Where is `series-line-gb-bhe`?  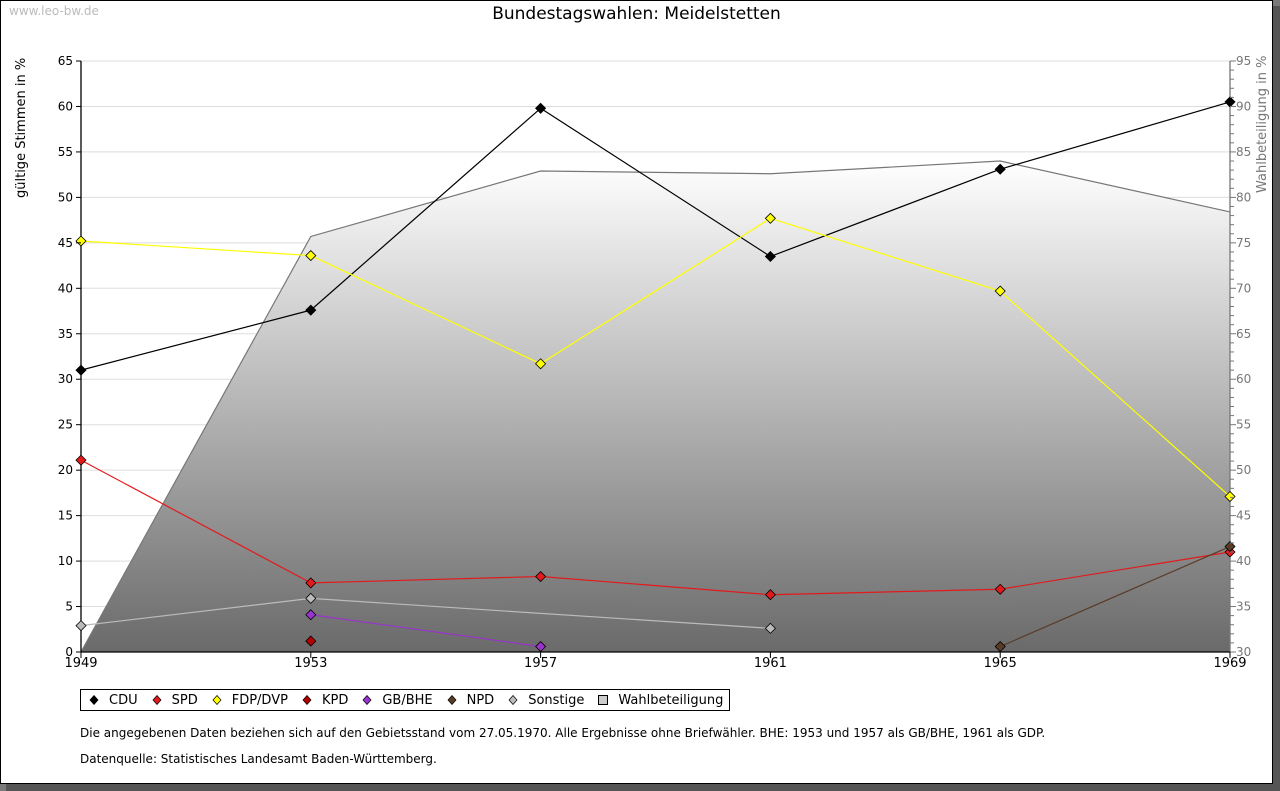
series-line-gb-bhe is located at coordinates (425, 631).